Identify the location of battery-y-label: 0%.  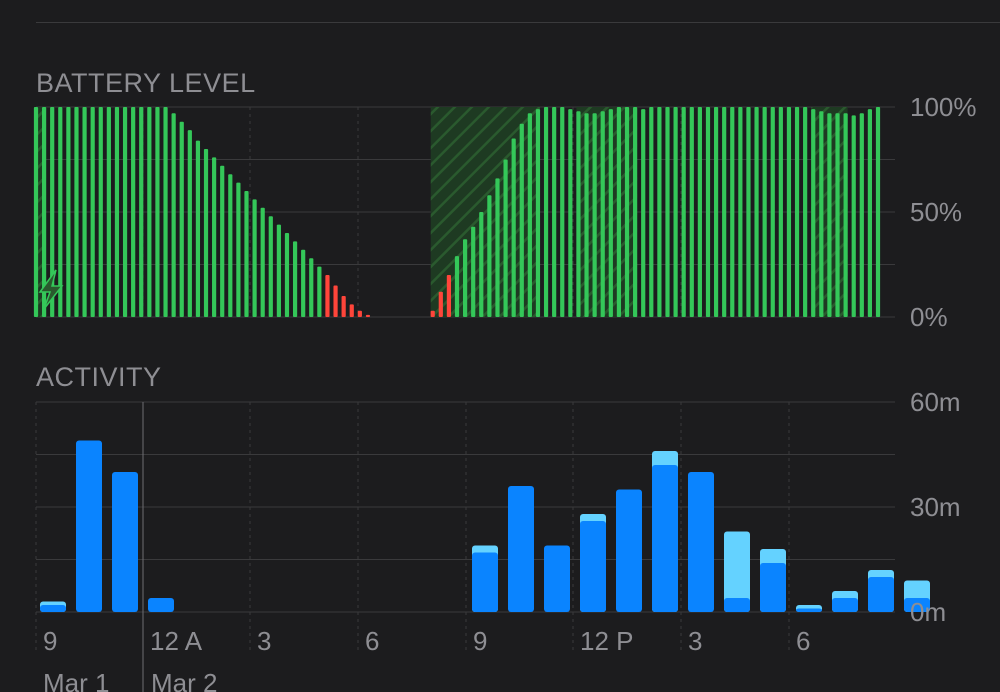
(929, 317).